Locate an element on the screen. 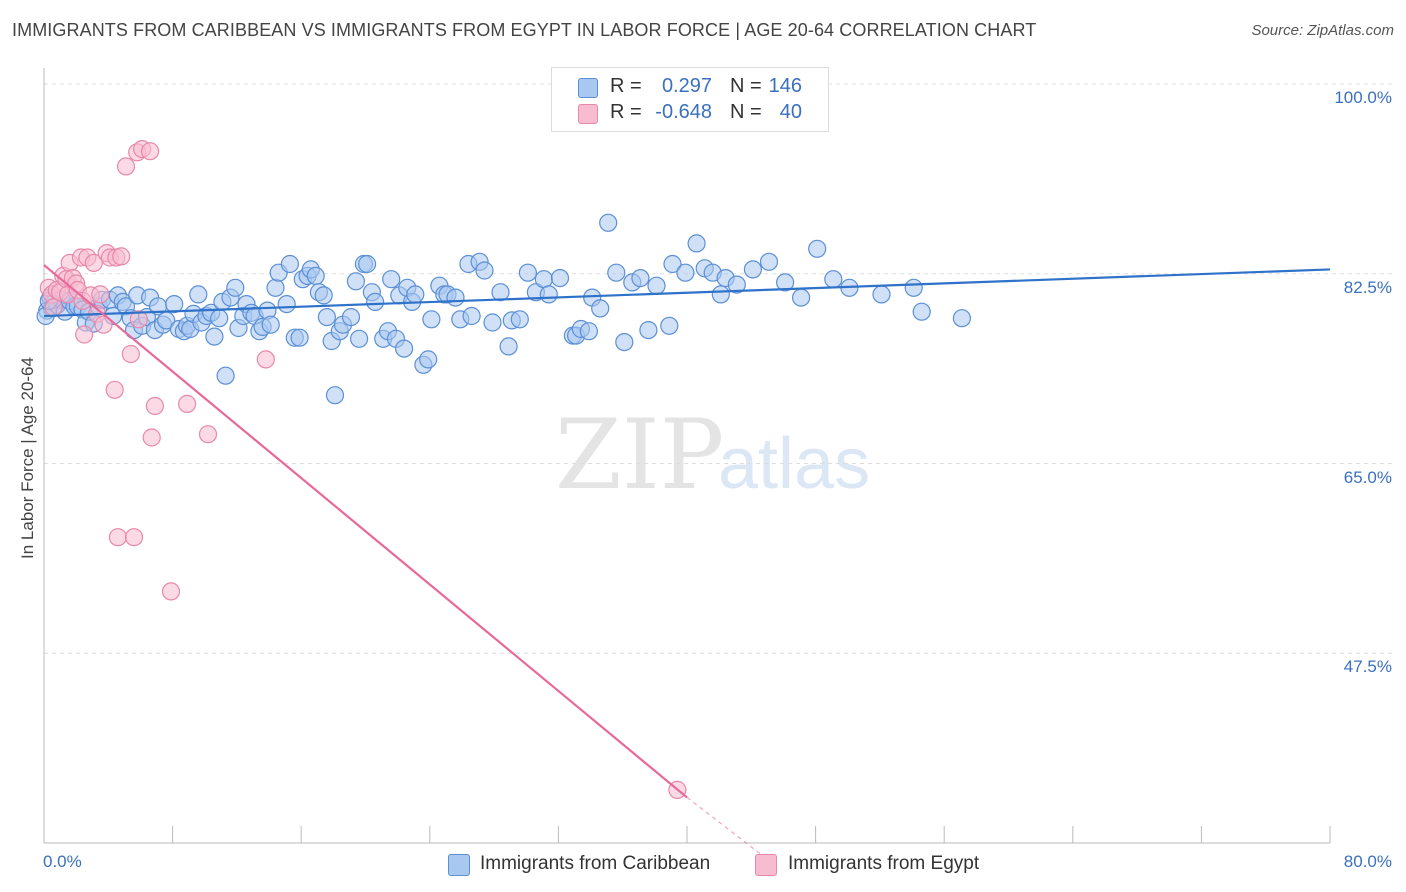  caribbean-trend-line is located at coordinates (687, 293).